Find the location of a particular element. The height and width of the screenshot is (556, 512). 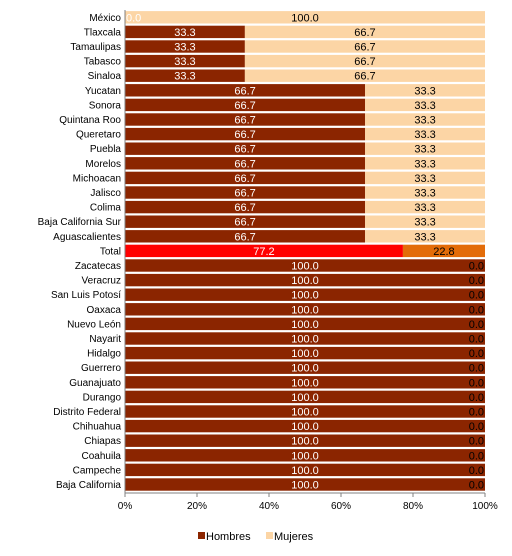

data-label-hombres-sonora: 66.7 is located at coordinates (244, 106).